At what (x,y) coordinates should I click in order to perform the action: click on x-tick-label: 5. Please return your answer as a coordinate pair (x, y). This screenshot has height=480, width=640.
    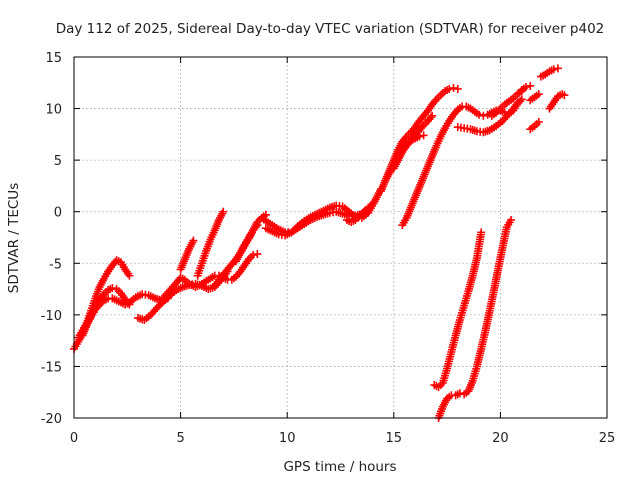
    Looking at the image, I should click on (180, 438).